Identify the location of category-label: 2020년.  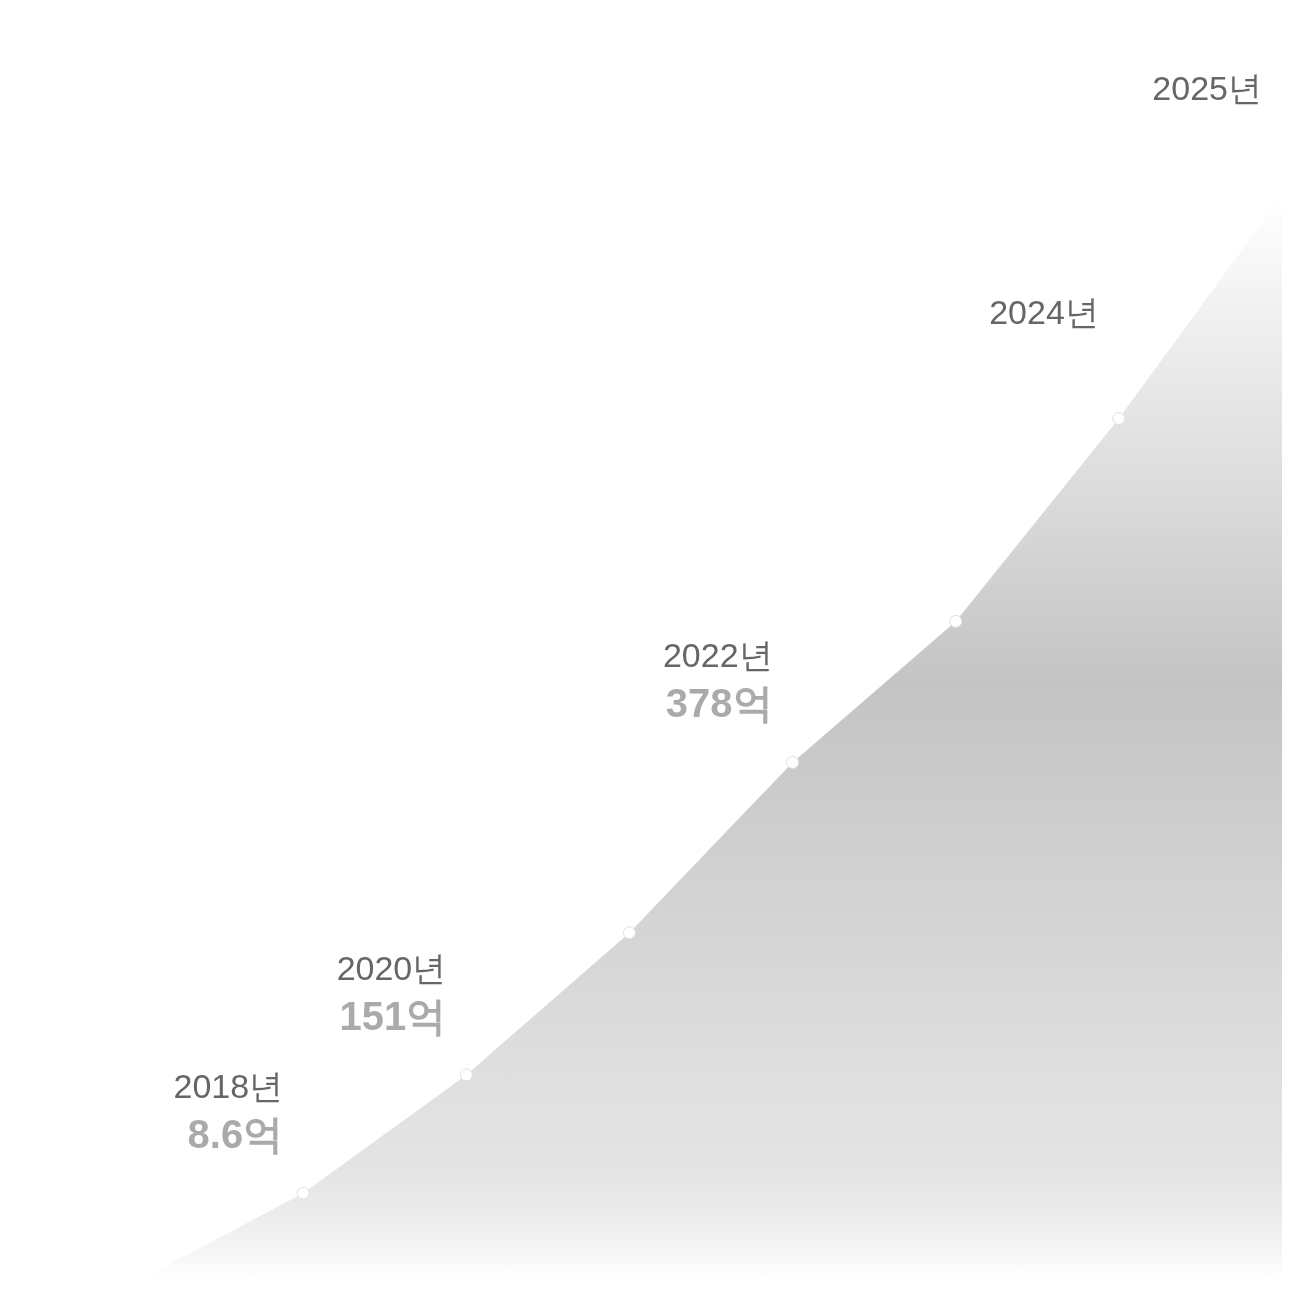
(391, 967).